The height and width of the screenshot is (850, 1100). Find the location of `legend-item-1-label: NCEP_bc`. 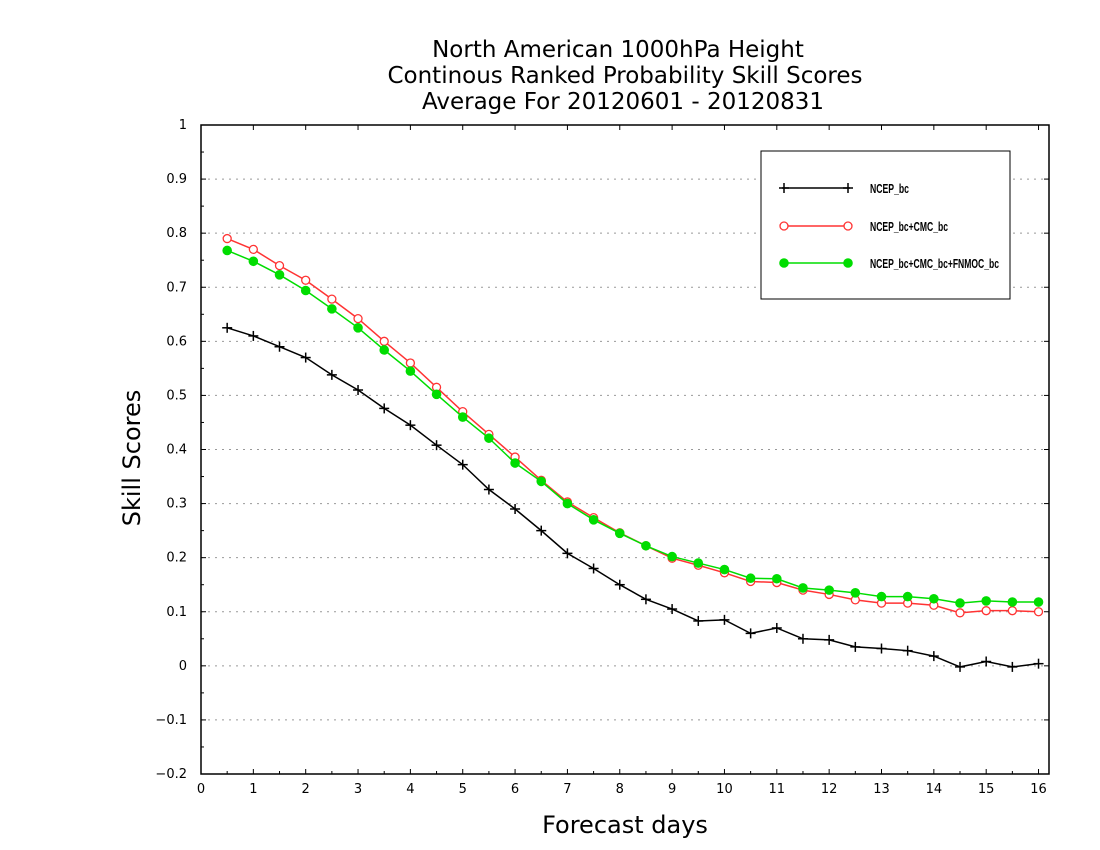

legend-item-1-label: NCEP_bc is located at coordinates (889, 188).